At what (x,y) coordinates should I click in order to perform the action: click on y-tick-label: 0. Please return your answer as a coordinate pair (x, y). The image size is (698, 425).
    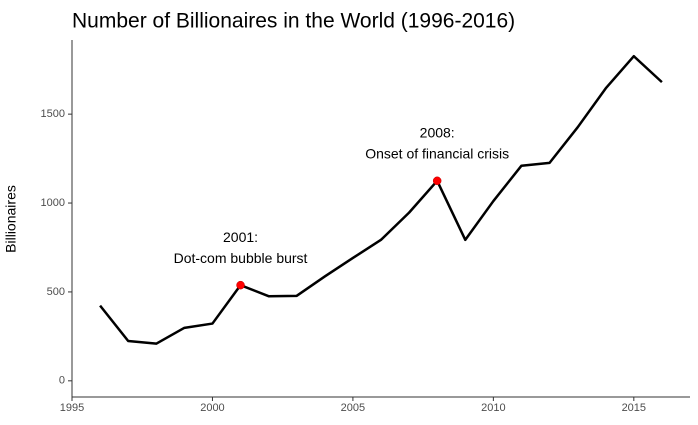
    Looking at the image, I should click on (62, 381).